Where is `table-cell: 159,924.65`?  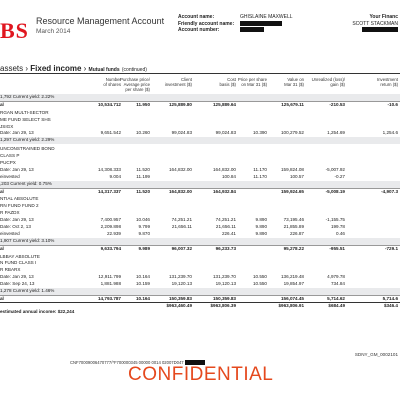 table-cell: 159,924.65 is located at coordinates (292, 191).